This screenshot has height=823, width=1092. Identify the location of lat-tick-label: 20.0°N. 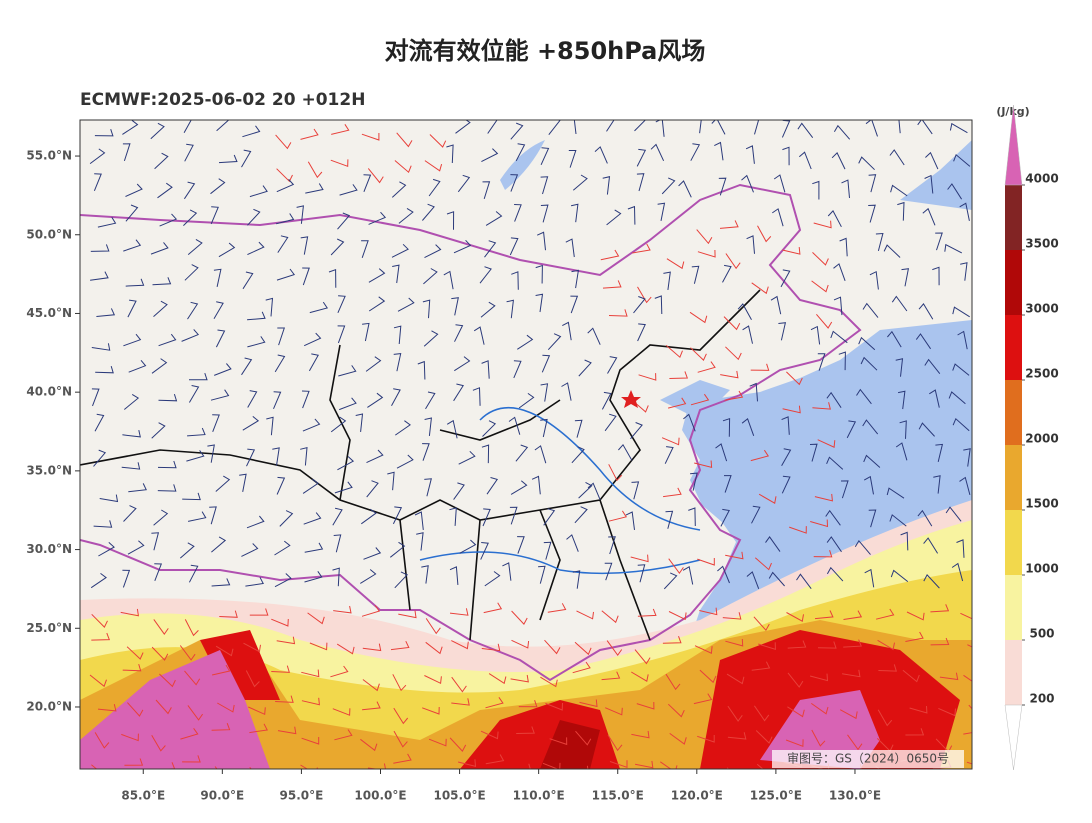
(49, 706).